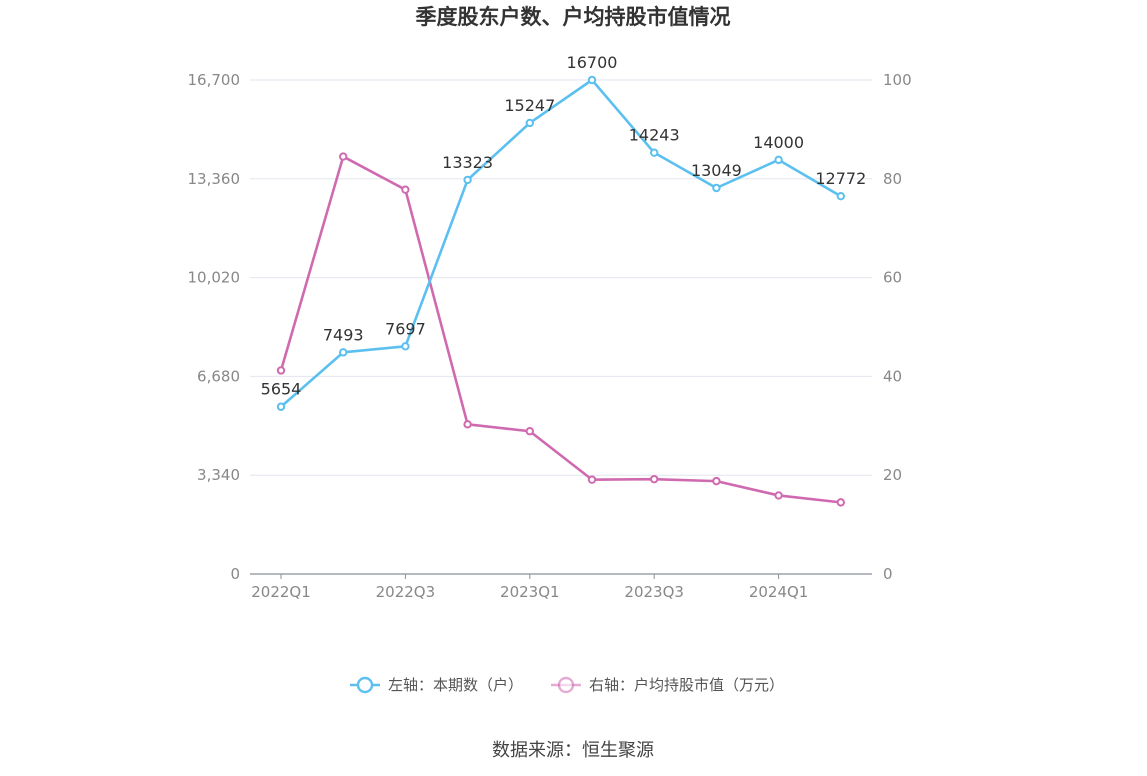 This screenshot has width=1147, height=776. I want to click on x-tick-label: 2022Q3, so click(406, 592).